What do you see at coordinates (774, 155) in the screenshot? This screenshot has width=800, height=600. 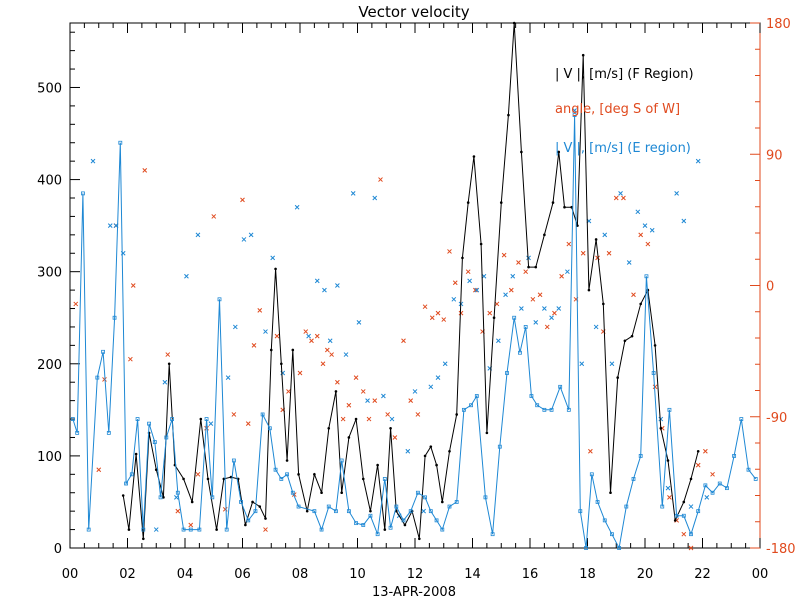 I see `y2-tick-label: 90` at bounding box center [774, 155].